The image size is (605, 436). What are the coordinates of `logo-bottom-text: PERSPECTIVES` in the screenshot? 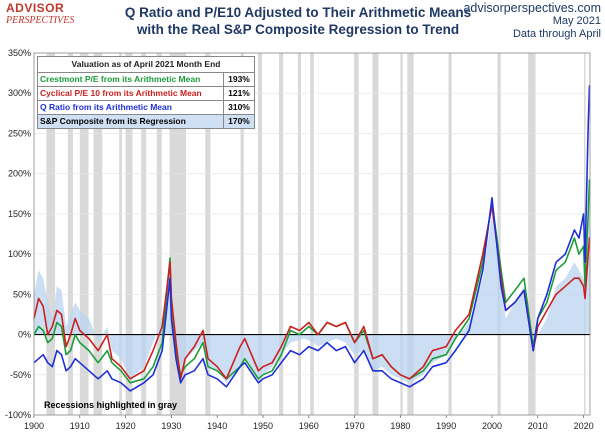 It's located at (40, 20).